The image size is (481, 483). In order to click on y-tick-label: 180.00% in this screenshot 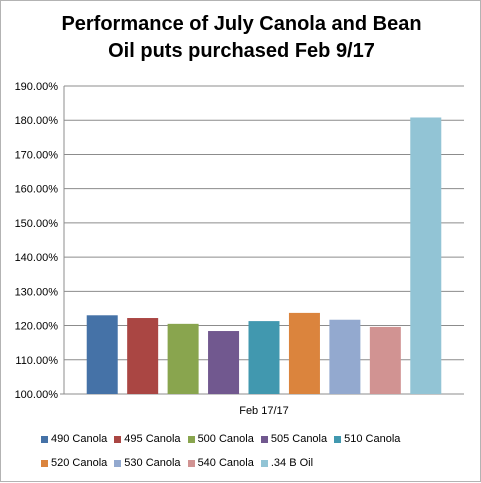, I will do `click(37, 121)`.